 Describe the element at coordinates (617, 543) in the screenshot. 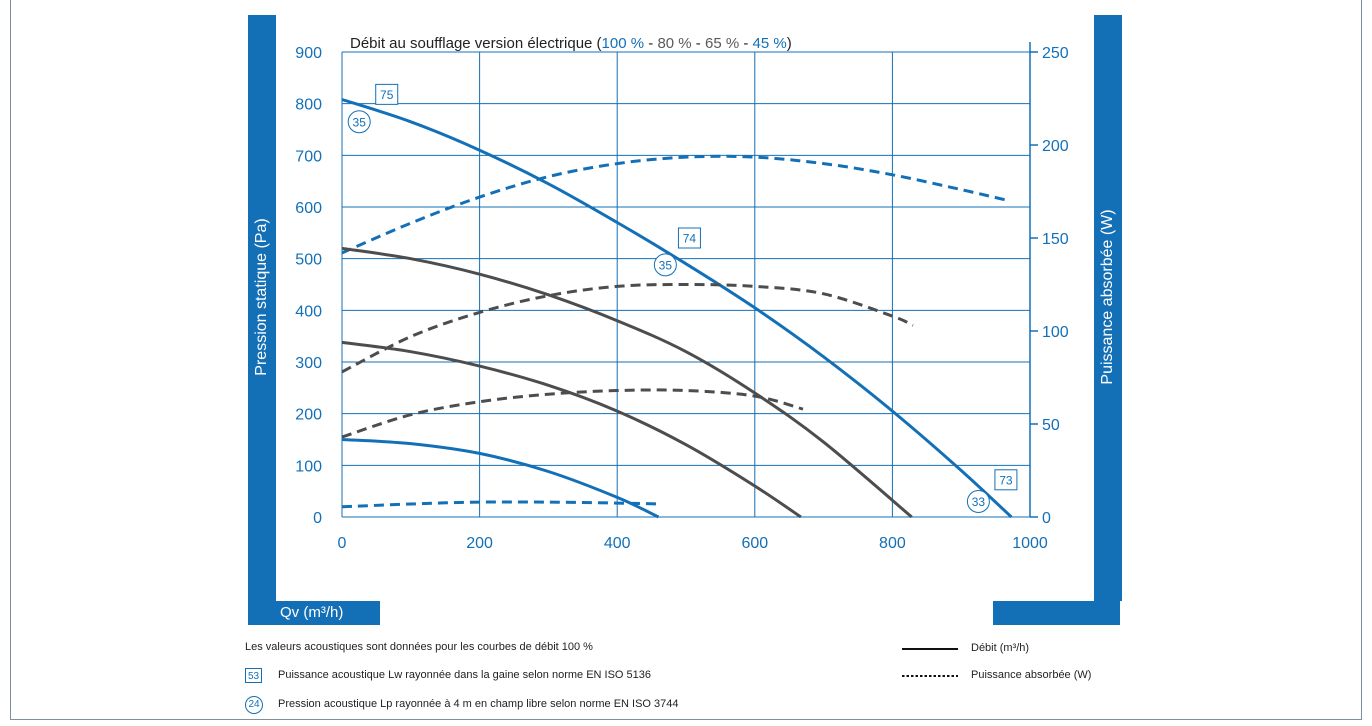

I see `x-tick-label: 400` at that location.